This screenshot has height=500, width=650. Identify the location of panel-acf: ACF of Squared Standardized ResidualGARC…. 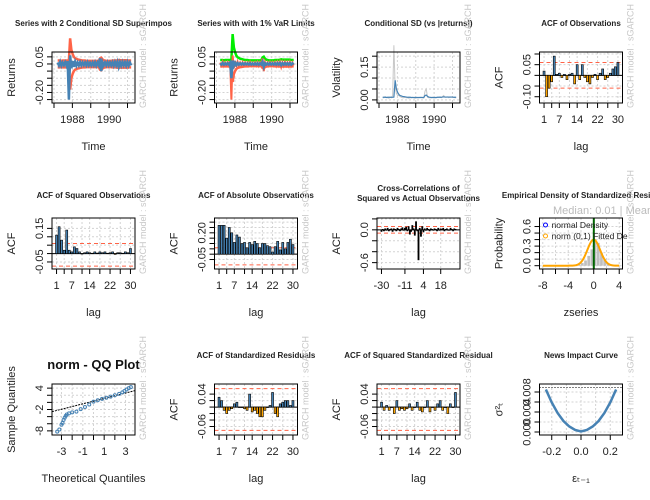
(412, 410).